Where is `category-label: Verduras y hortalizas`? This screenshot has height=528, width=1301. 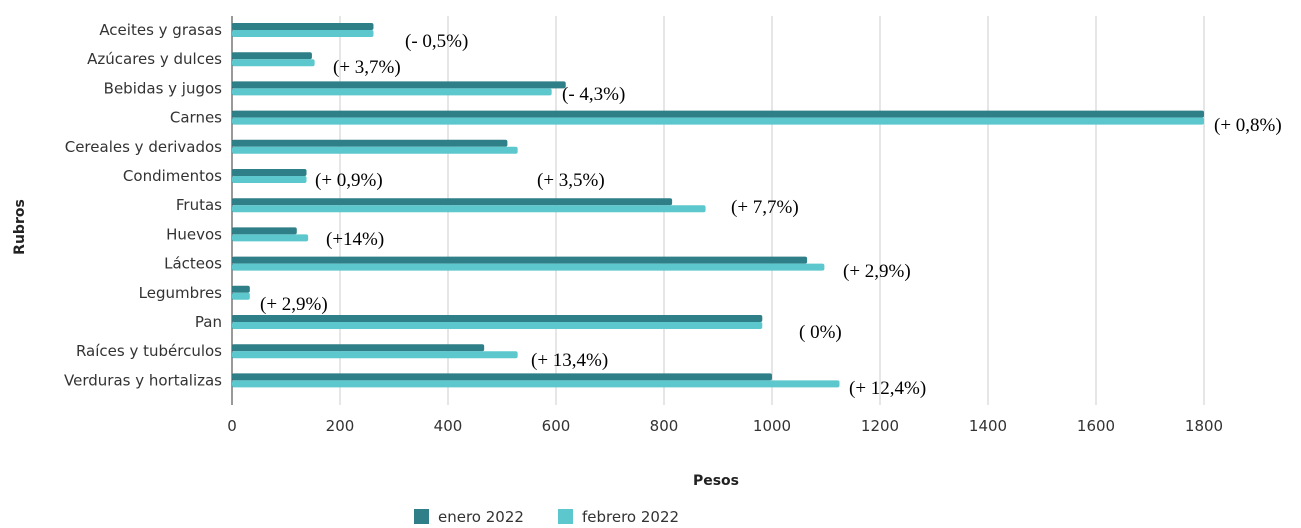 category-label: Verduras y hortalizas is located at coordinates (143, 380).